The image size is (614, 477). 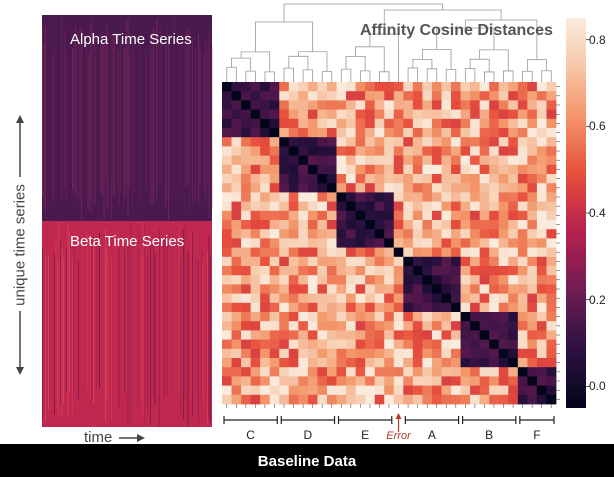 What do you see at coordinates (98, 437) in the screenshot?
I see `x-axis-label: time` at bounding box center [98, 437].